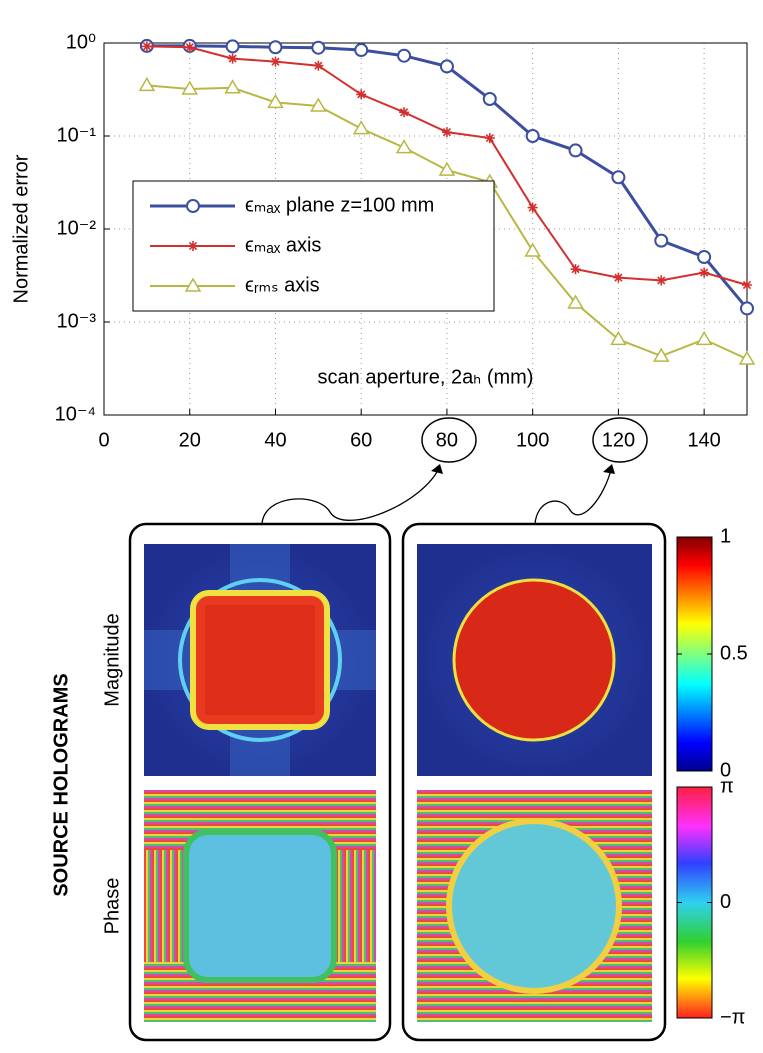 This screenshot has height=1053, width=763. Describe the element at coordinates (727, 786) in the screenshot. I see `colorbar-tick-label: π` at that location.